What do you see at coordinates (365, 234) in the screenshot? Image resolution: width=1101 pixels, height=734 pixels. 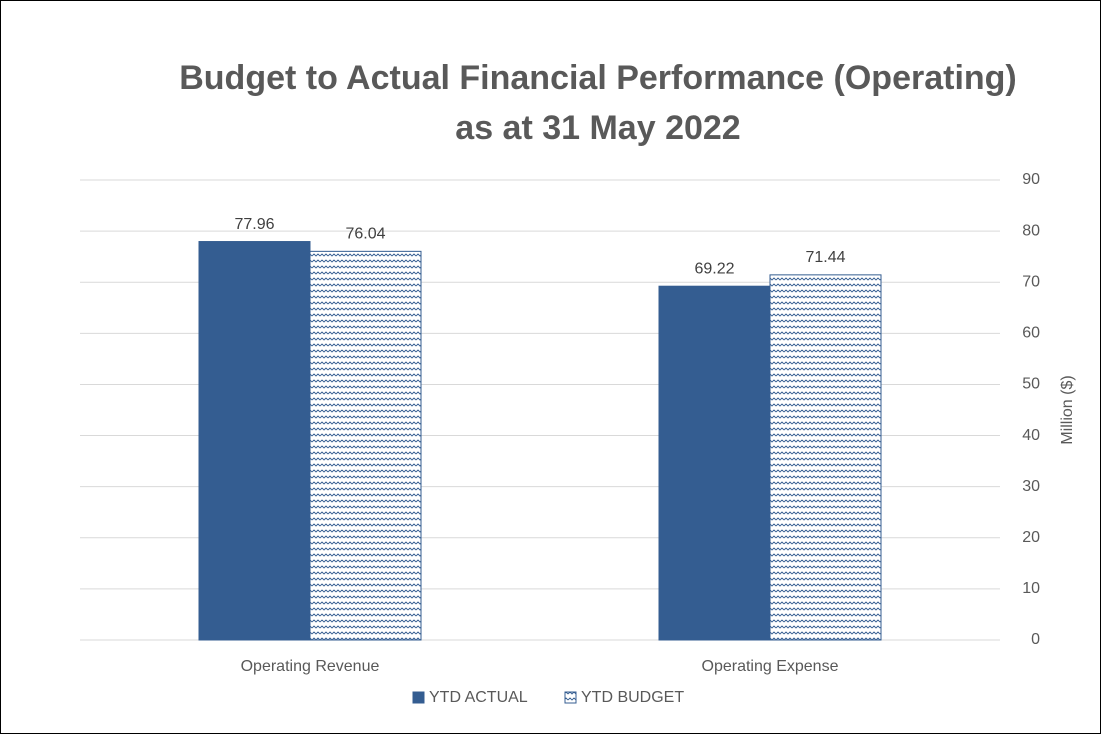 I see `data-label: 76.04` at bounding box center [365, 234].